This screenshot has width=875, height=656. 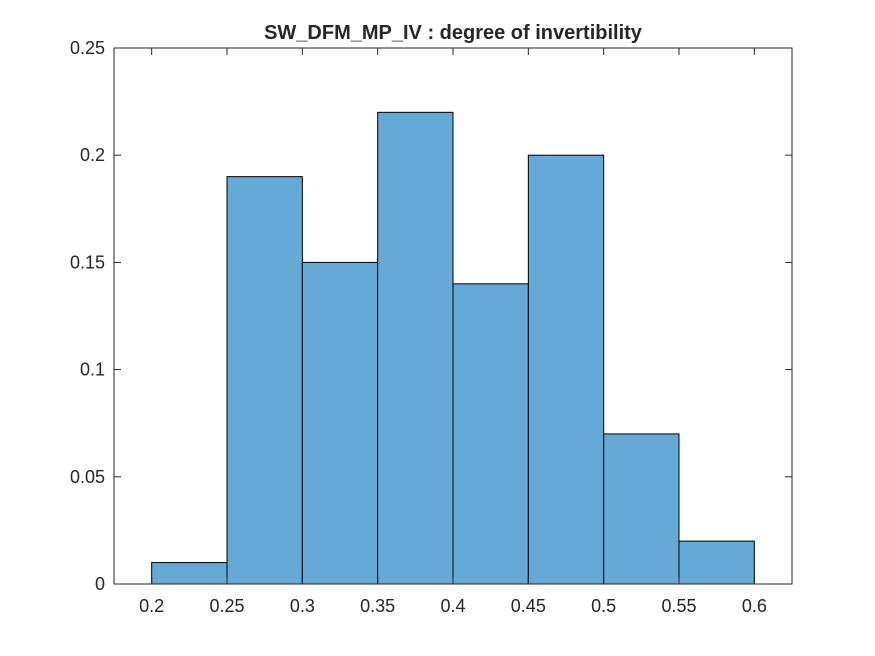 I want to click on x-tick-label: 0.2, so click(x=151, y=606).